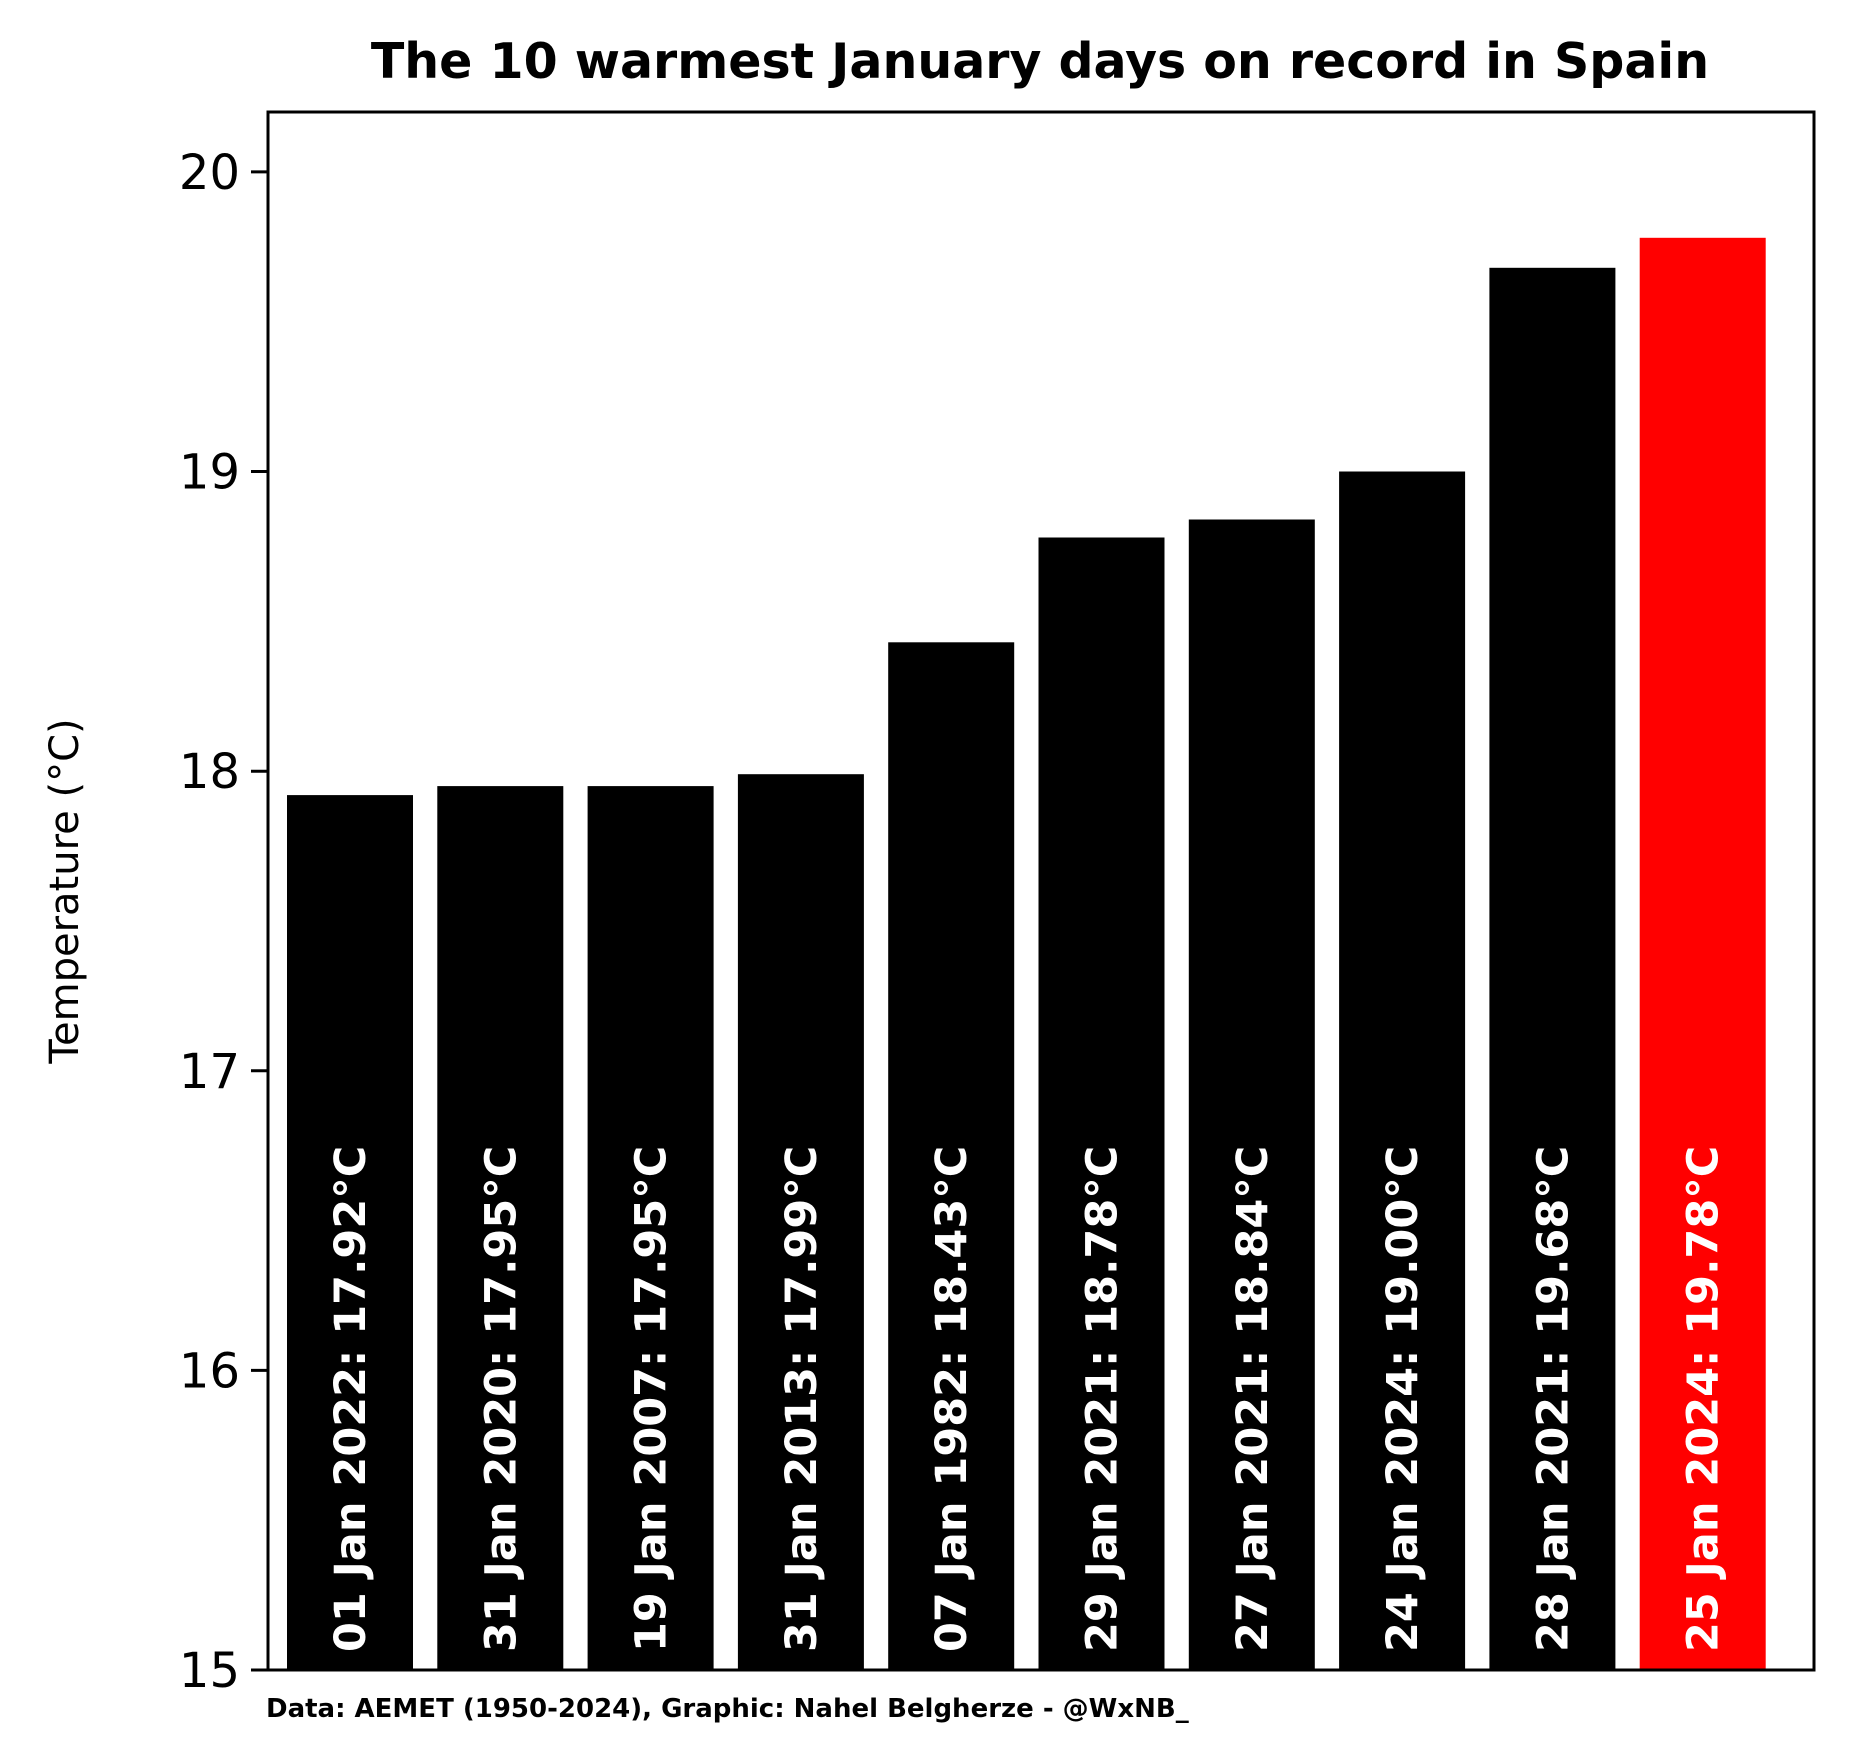  Describe the element at coordinates (1103, 1399) in the screenshot. I see `bar-label-6: 29 Jan 2021: 18.78°C` at that location.